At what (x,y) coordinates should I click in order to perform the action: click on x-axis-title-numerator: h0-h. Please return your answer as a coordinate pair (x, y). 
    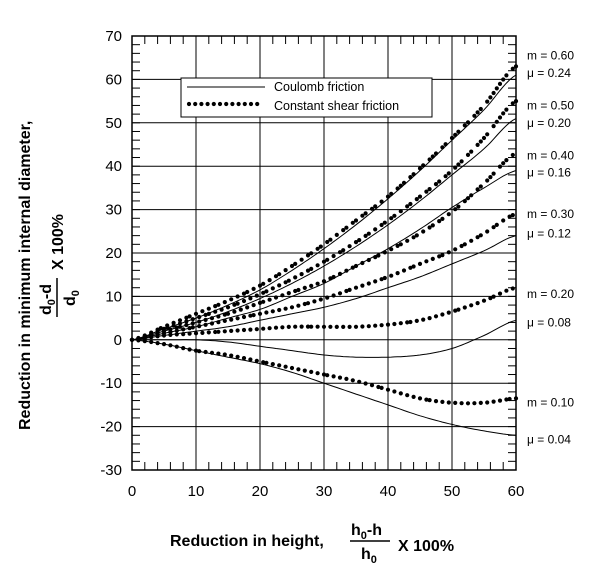
    Looking at the image, I should click on (366, 532).